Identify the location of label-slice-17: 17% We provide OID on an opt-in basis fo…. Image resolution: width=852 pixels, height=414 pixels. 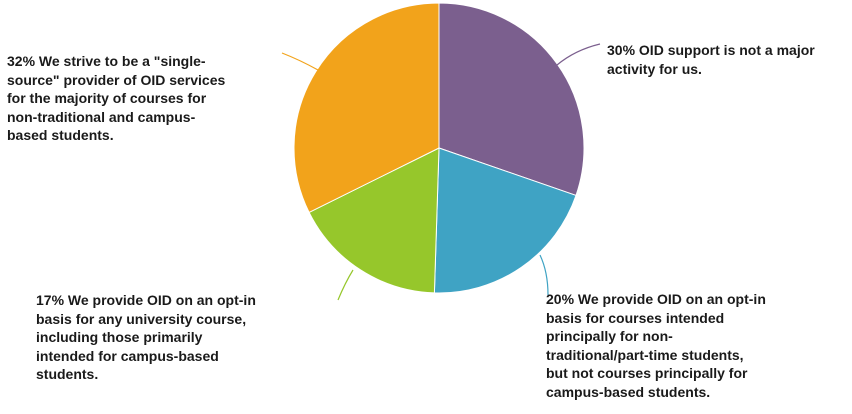
(146, 337).